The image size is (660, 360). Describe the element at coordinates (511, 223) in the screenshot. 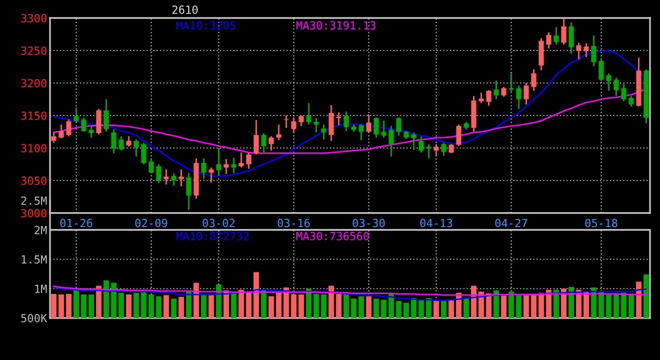

I see `x-tick-label: 04-27` at that location.